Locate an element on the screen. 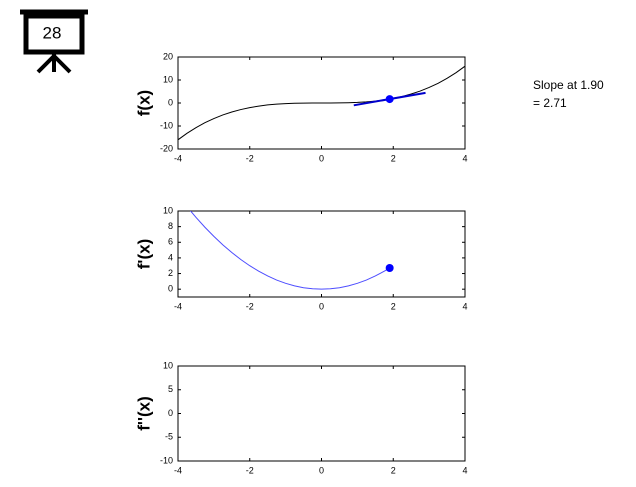 This screenshot has height=487, width=636. y-tick-label: 4 is located at coordinates (170, 257).